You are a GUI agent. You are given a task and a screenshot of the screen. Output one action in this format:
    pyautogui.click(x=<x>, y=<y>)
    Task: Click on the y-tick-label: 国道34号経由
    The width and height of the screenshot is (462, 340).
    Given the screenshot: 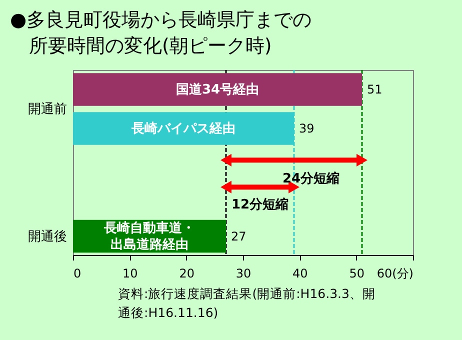 What is the action you would take?
    pyautogui.click(x=218, y=90)
    